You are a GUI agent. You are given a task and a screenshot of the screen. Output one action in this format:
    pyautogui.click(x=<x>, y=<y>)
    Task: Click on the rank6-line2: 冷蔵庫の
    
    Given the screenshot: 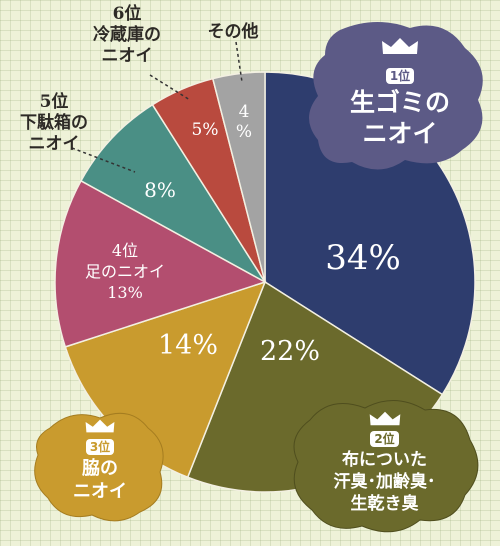 What is the action you would take?
    pyautogui.click(x=127, y=35)
    